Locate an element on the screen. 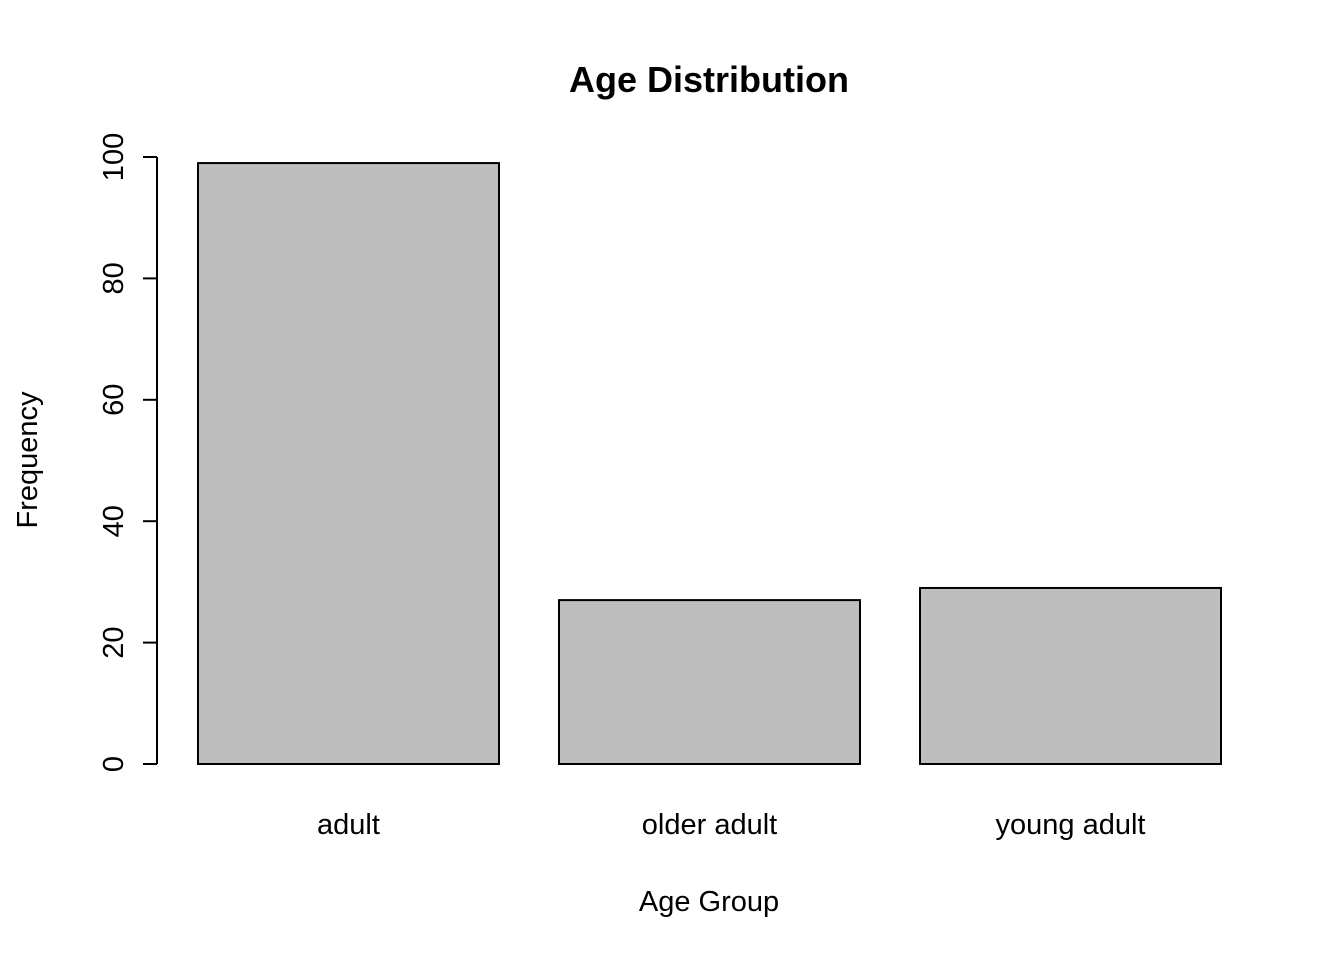 The image size is (1344, 960). y-axis-label: Frequency is located at coordinates (28, 460).